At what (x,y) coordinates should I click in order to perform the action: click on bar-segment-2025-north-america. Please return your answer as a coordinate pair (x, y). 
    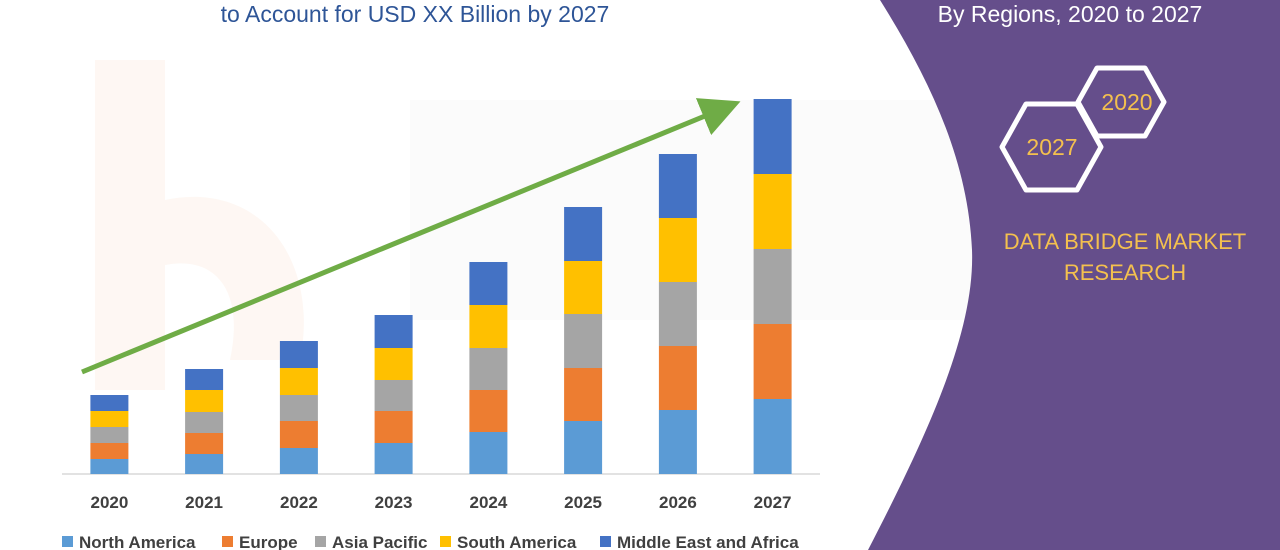
    Looking at the image, I should click on (583, 447).